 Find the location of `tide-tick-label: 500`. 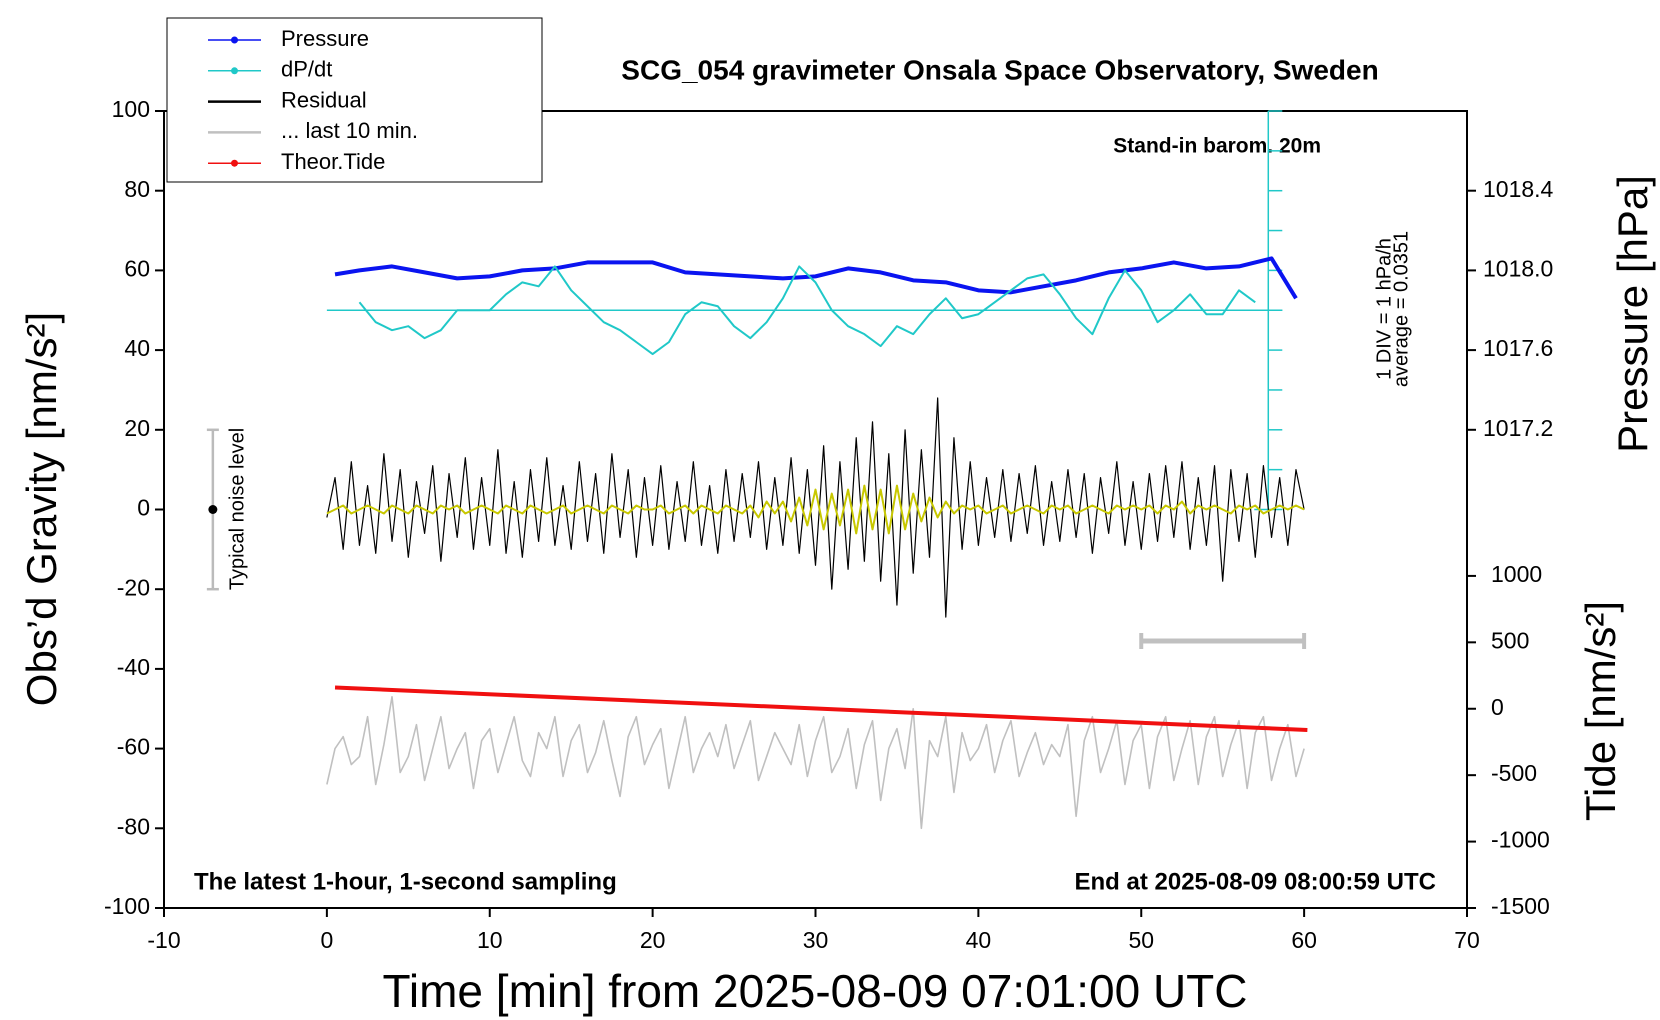

tide-tick-label: 500 is located at coordinates (1510, 640).